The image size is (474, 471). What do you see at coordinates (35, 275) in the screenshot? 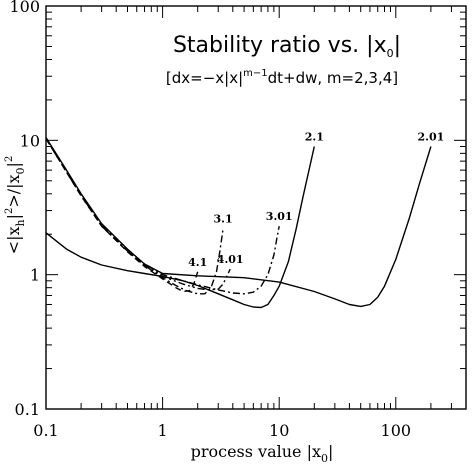
I see `y-tick-label: 1` at bounding box center [35, 275].